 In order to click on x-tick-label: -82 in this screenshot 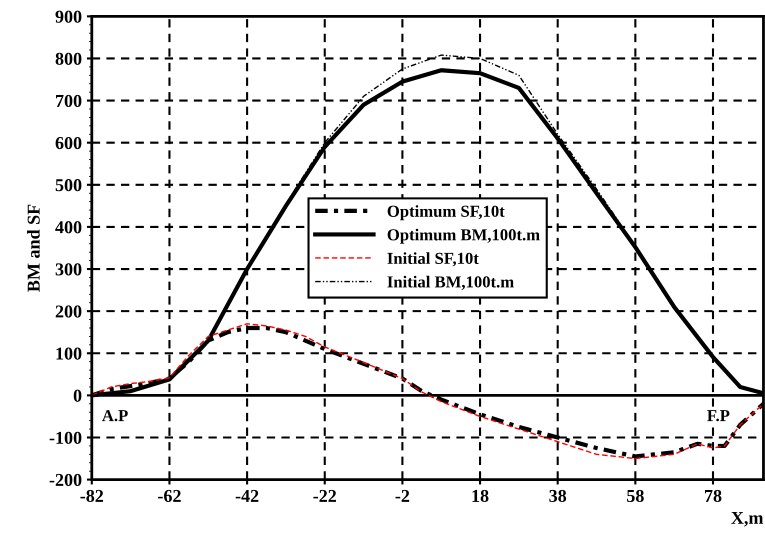, I will do `click(92, 496)`.